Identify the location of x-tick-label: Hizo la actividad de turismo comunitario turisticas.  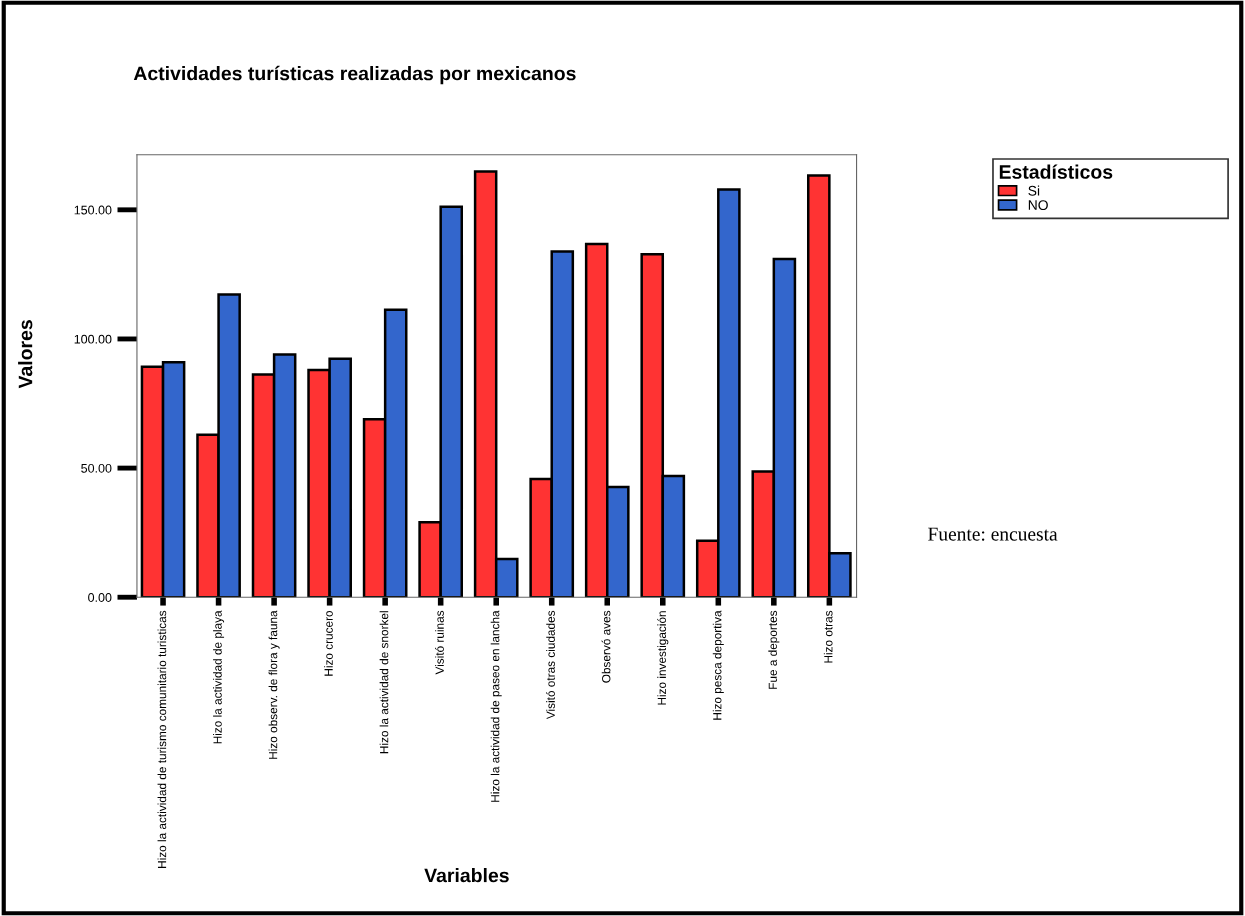
(162, 739).